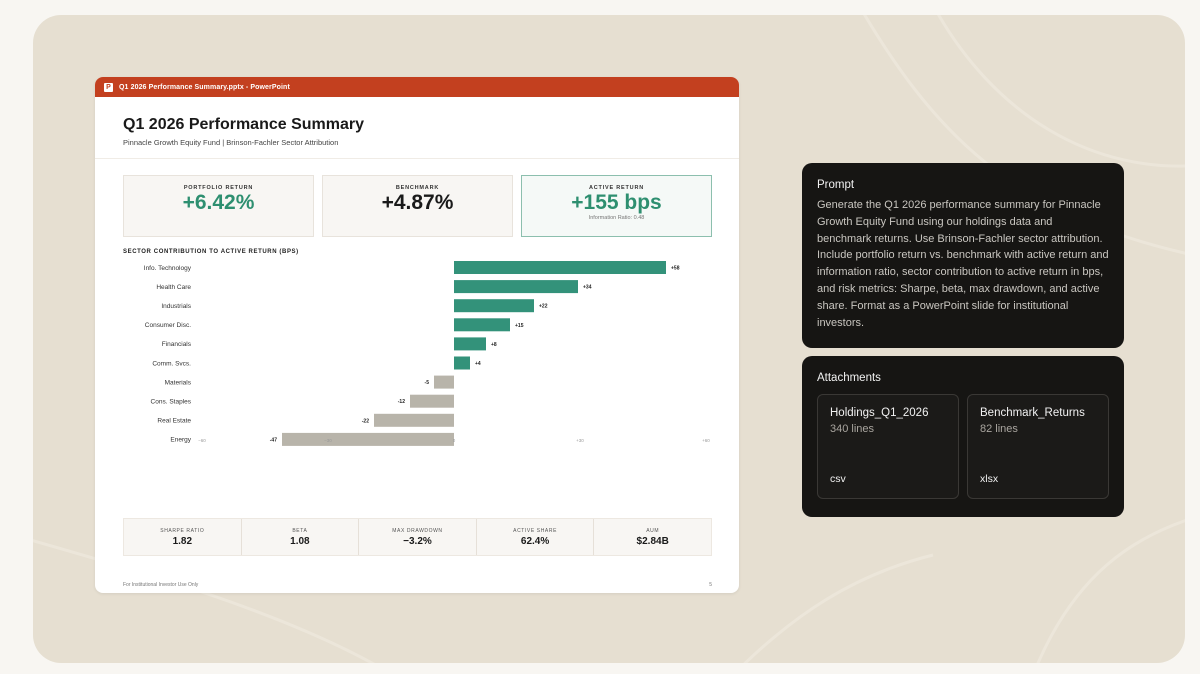 This screenshot has height=674, width=1200. Describe the element at coordinates (616, 202) in the screenshot. I see `kpi-value: +155 bps` at that location.